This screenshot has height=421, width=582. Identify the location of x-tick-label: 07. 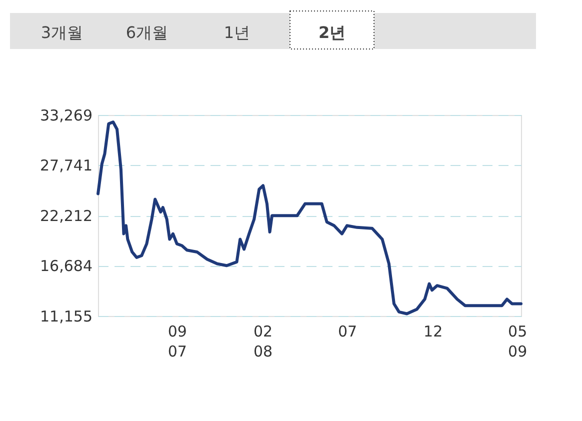
(348, 331).